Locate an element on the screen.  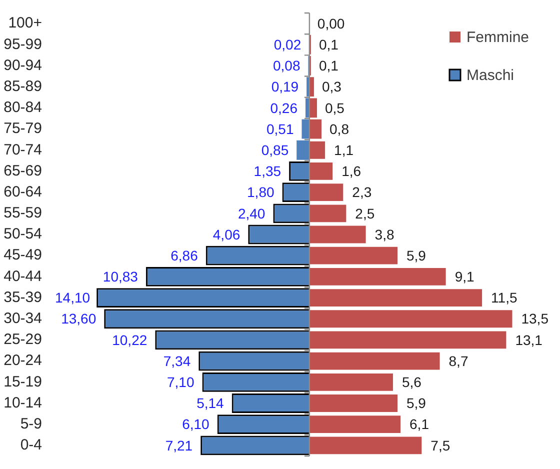
legend-label: Maschi is located at coordinates (490, 75).